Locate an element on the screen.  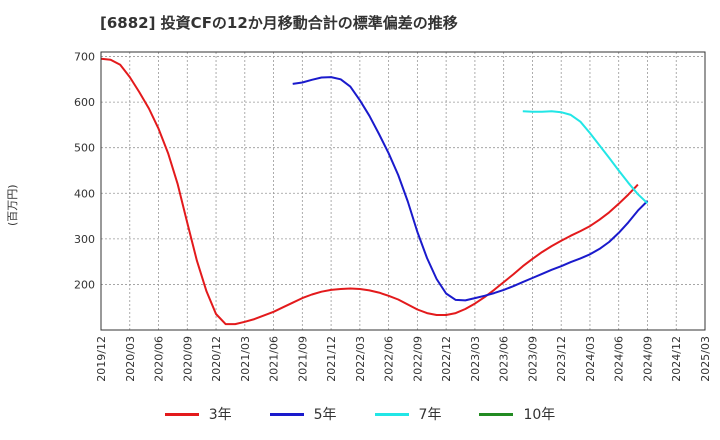
x-tick-label: 2023/12 is located at coordinates (561, 359).